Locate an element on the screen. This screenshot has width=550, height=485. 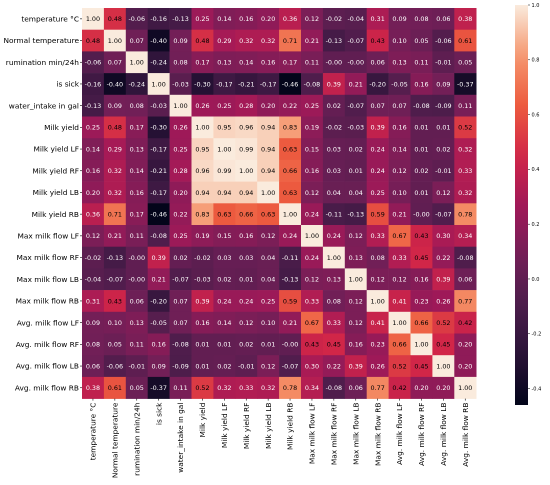
cell-value-label: -0.16 is located at coordinates (158, 19).